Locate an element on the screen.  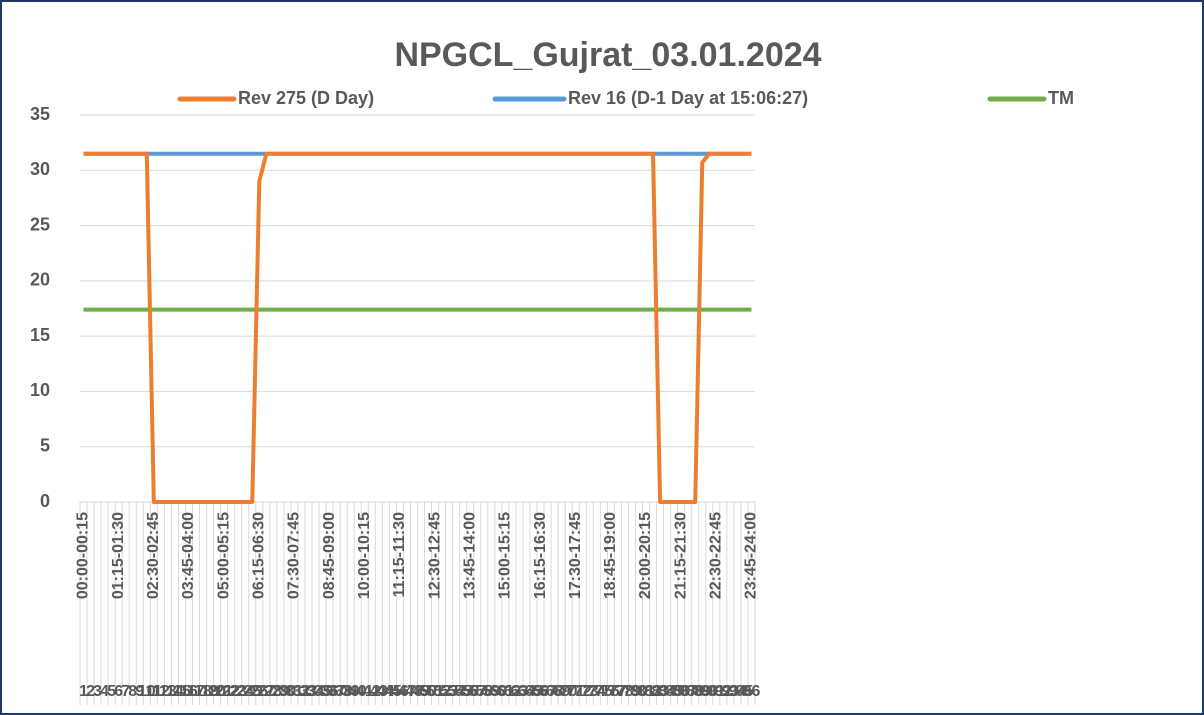
block-number: 63 is located at coordinates (520, 691).